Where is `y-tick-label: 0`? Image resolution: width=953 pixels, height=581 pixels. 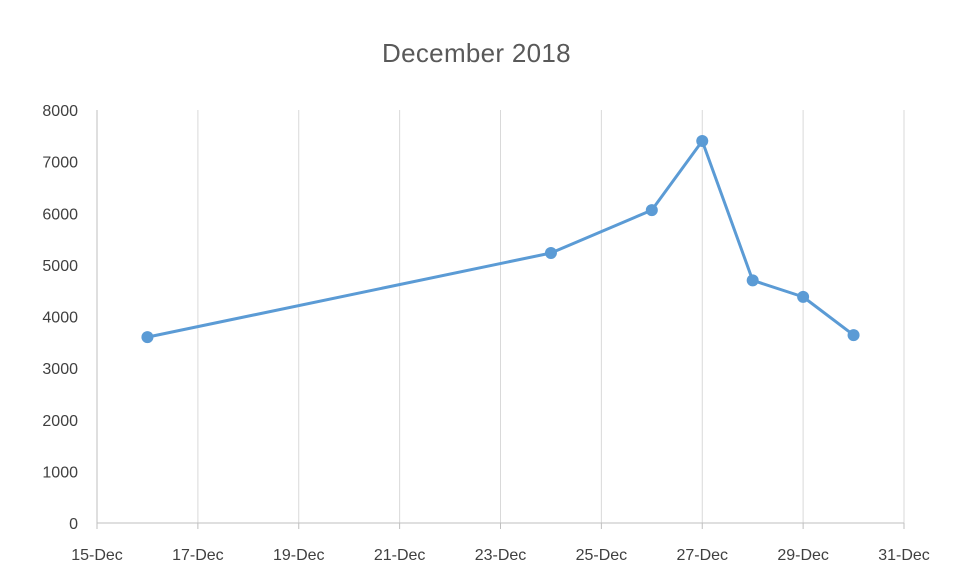 y-tick-label: 0 is located at coordinates (73, 524).